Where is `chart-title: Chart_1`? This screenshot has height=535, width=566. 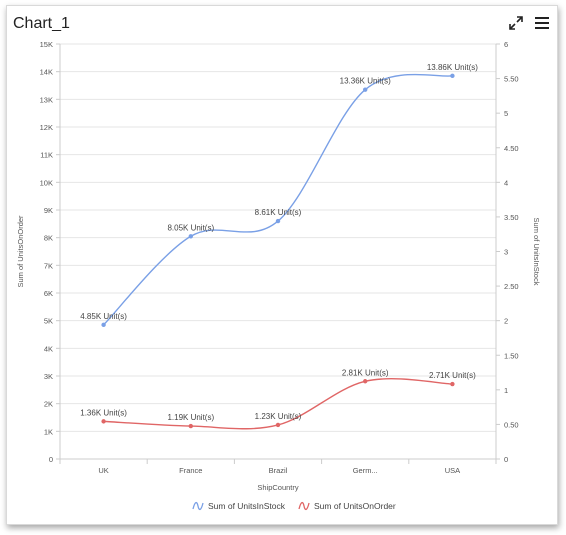 chart-title: Chart_1 is located at coordinates (41, 23).